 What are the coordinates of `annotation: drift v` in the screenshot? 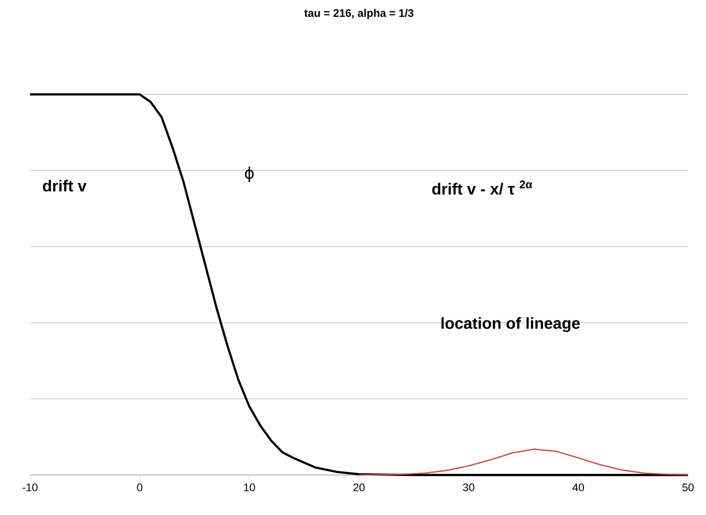 It's located at (64, 186).